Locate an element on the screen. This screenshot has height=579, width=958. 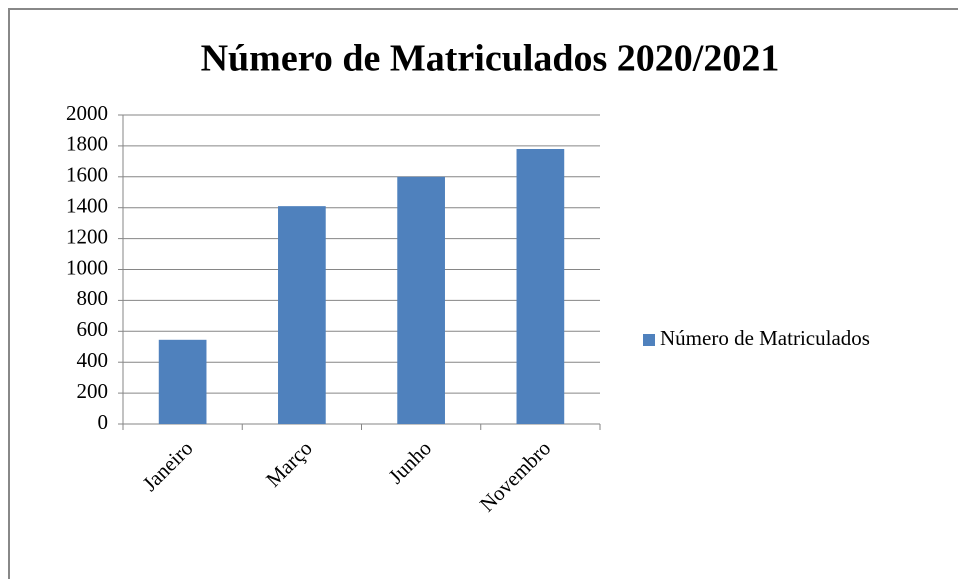
y-tick-label: 200 is located at coordinates (93, 391).